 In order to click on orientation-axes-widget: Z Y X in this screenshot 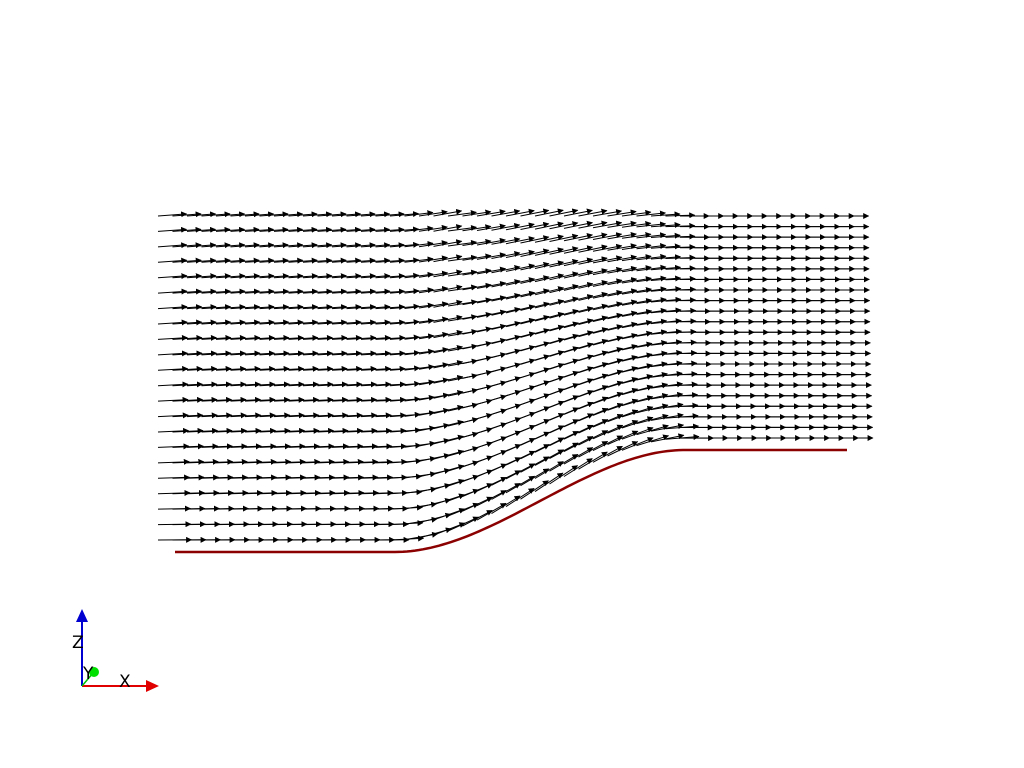, I will do `click(115, 650)`.